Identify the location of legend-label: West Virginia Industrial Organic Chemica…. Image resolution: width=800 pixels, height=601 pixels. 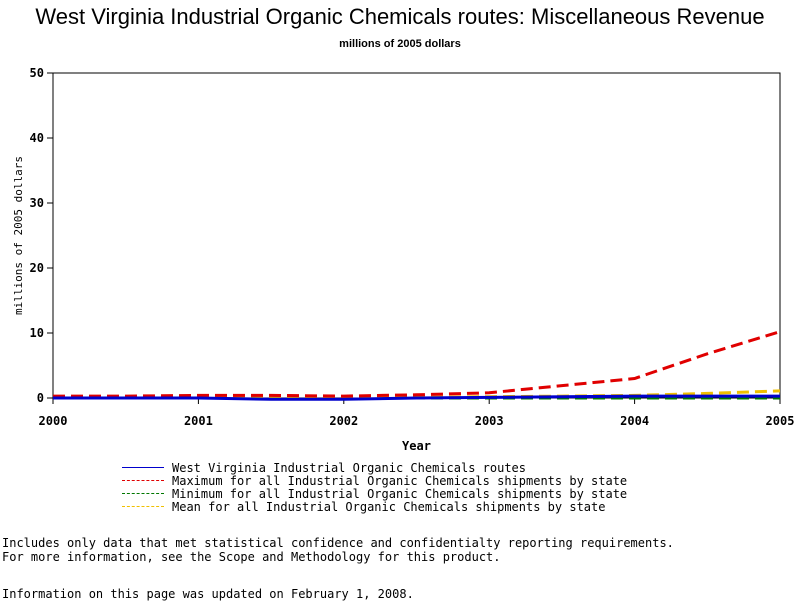
(349, 467).